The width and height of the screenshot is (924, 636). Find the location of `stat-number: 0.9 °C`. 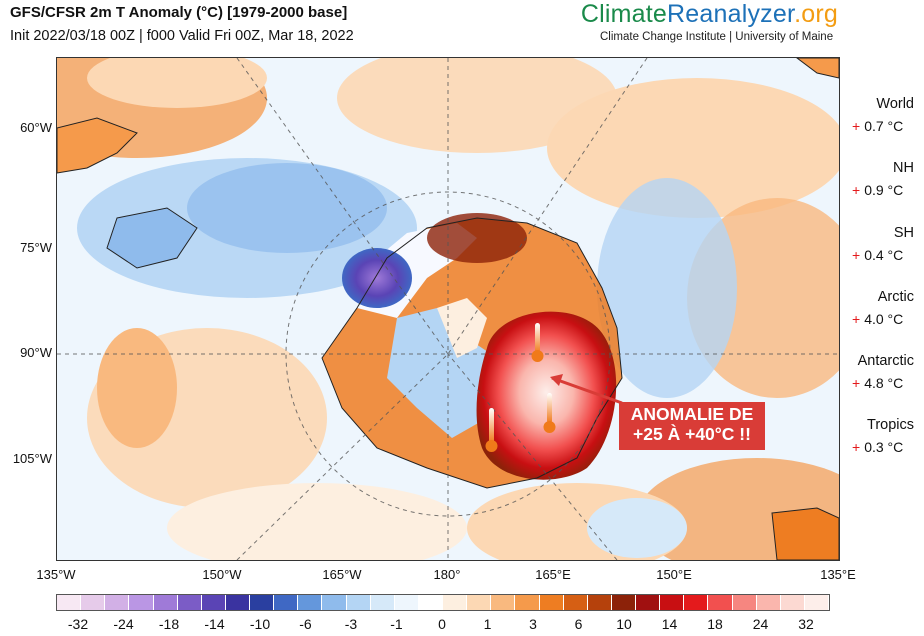

stat-number: 0.9 °C is located at coordinates (884, 190).